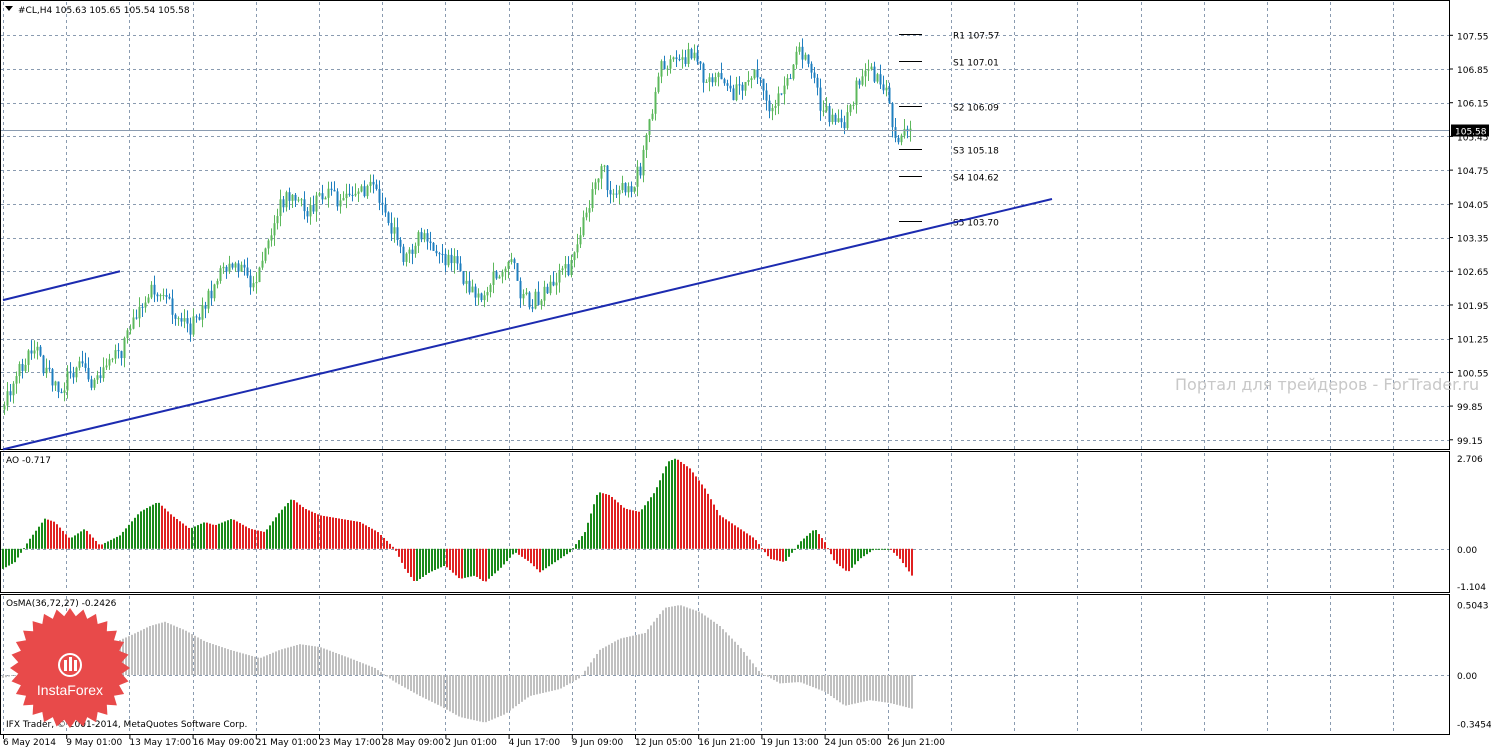 The width and height of the screenshot is (1491, 749). Describe the element at coordinates (976, 109) in the screenshot. I see `pivot-label: S2 106.09` at that location.